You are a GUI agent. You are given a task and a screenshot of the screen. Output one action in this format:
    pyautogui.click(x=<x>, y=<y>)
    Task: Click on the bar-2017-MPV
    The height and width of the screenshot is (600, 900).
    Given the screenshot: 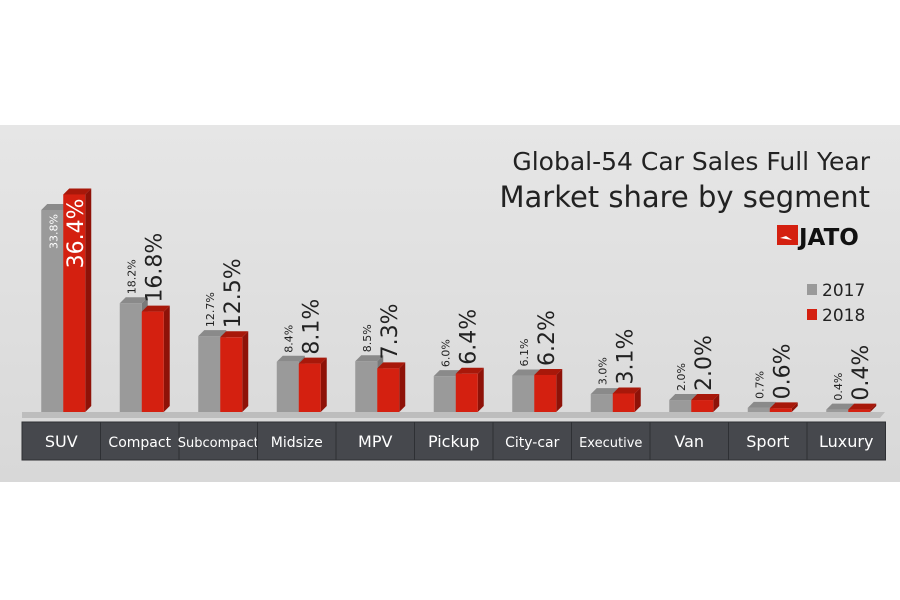 What is the action you would take?
    pyautogui.click(x=366, y=386)
    